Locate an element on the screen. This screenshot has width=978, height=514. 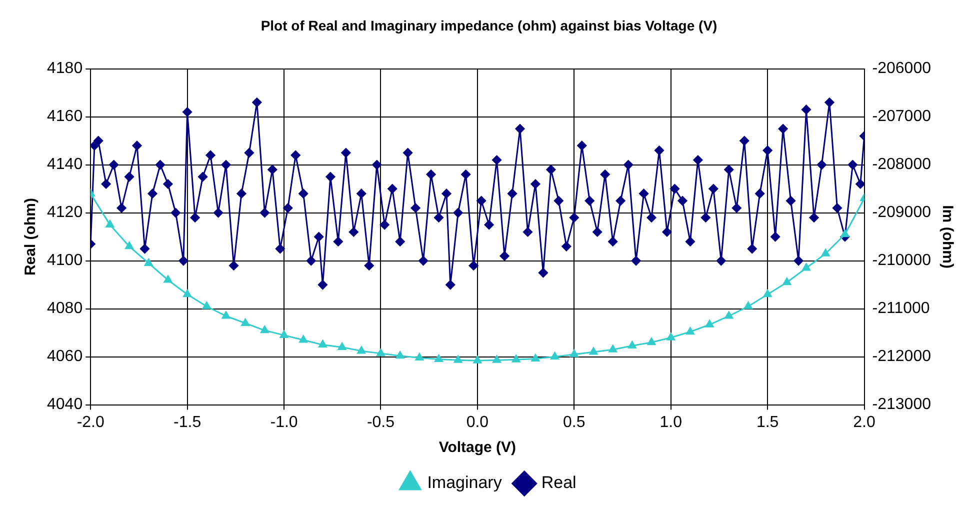
y2-axis-title: Im (ohm) is located at coordinates (947, 236).